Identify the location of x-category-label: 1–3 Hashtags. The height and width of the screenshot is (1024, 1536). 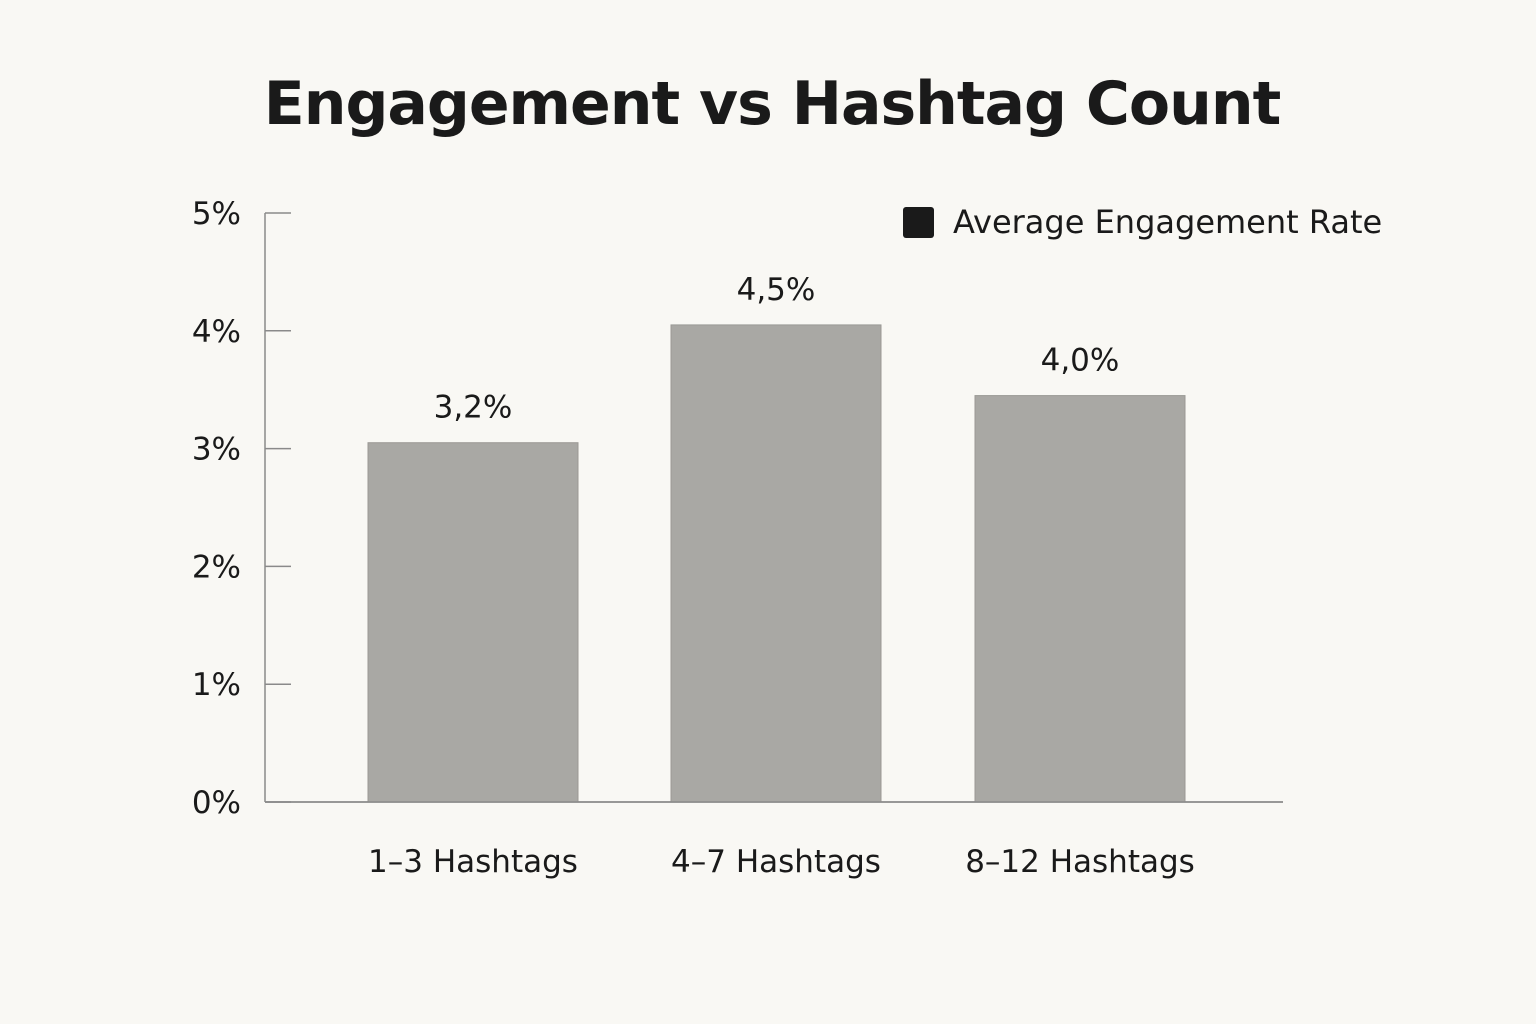
(473, 862).